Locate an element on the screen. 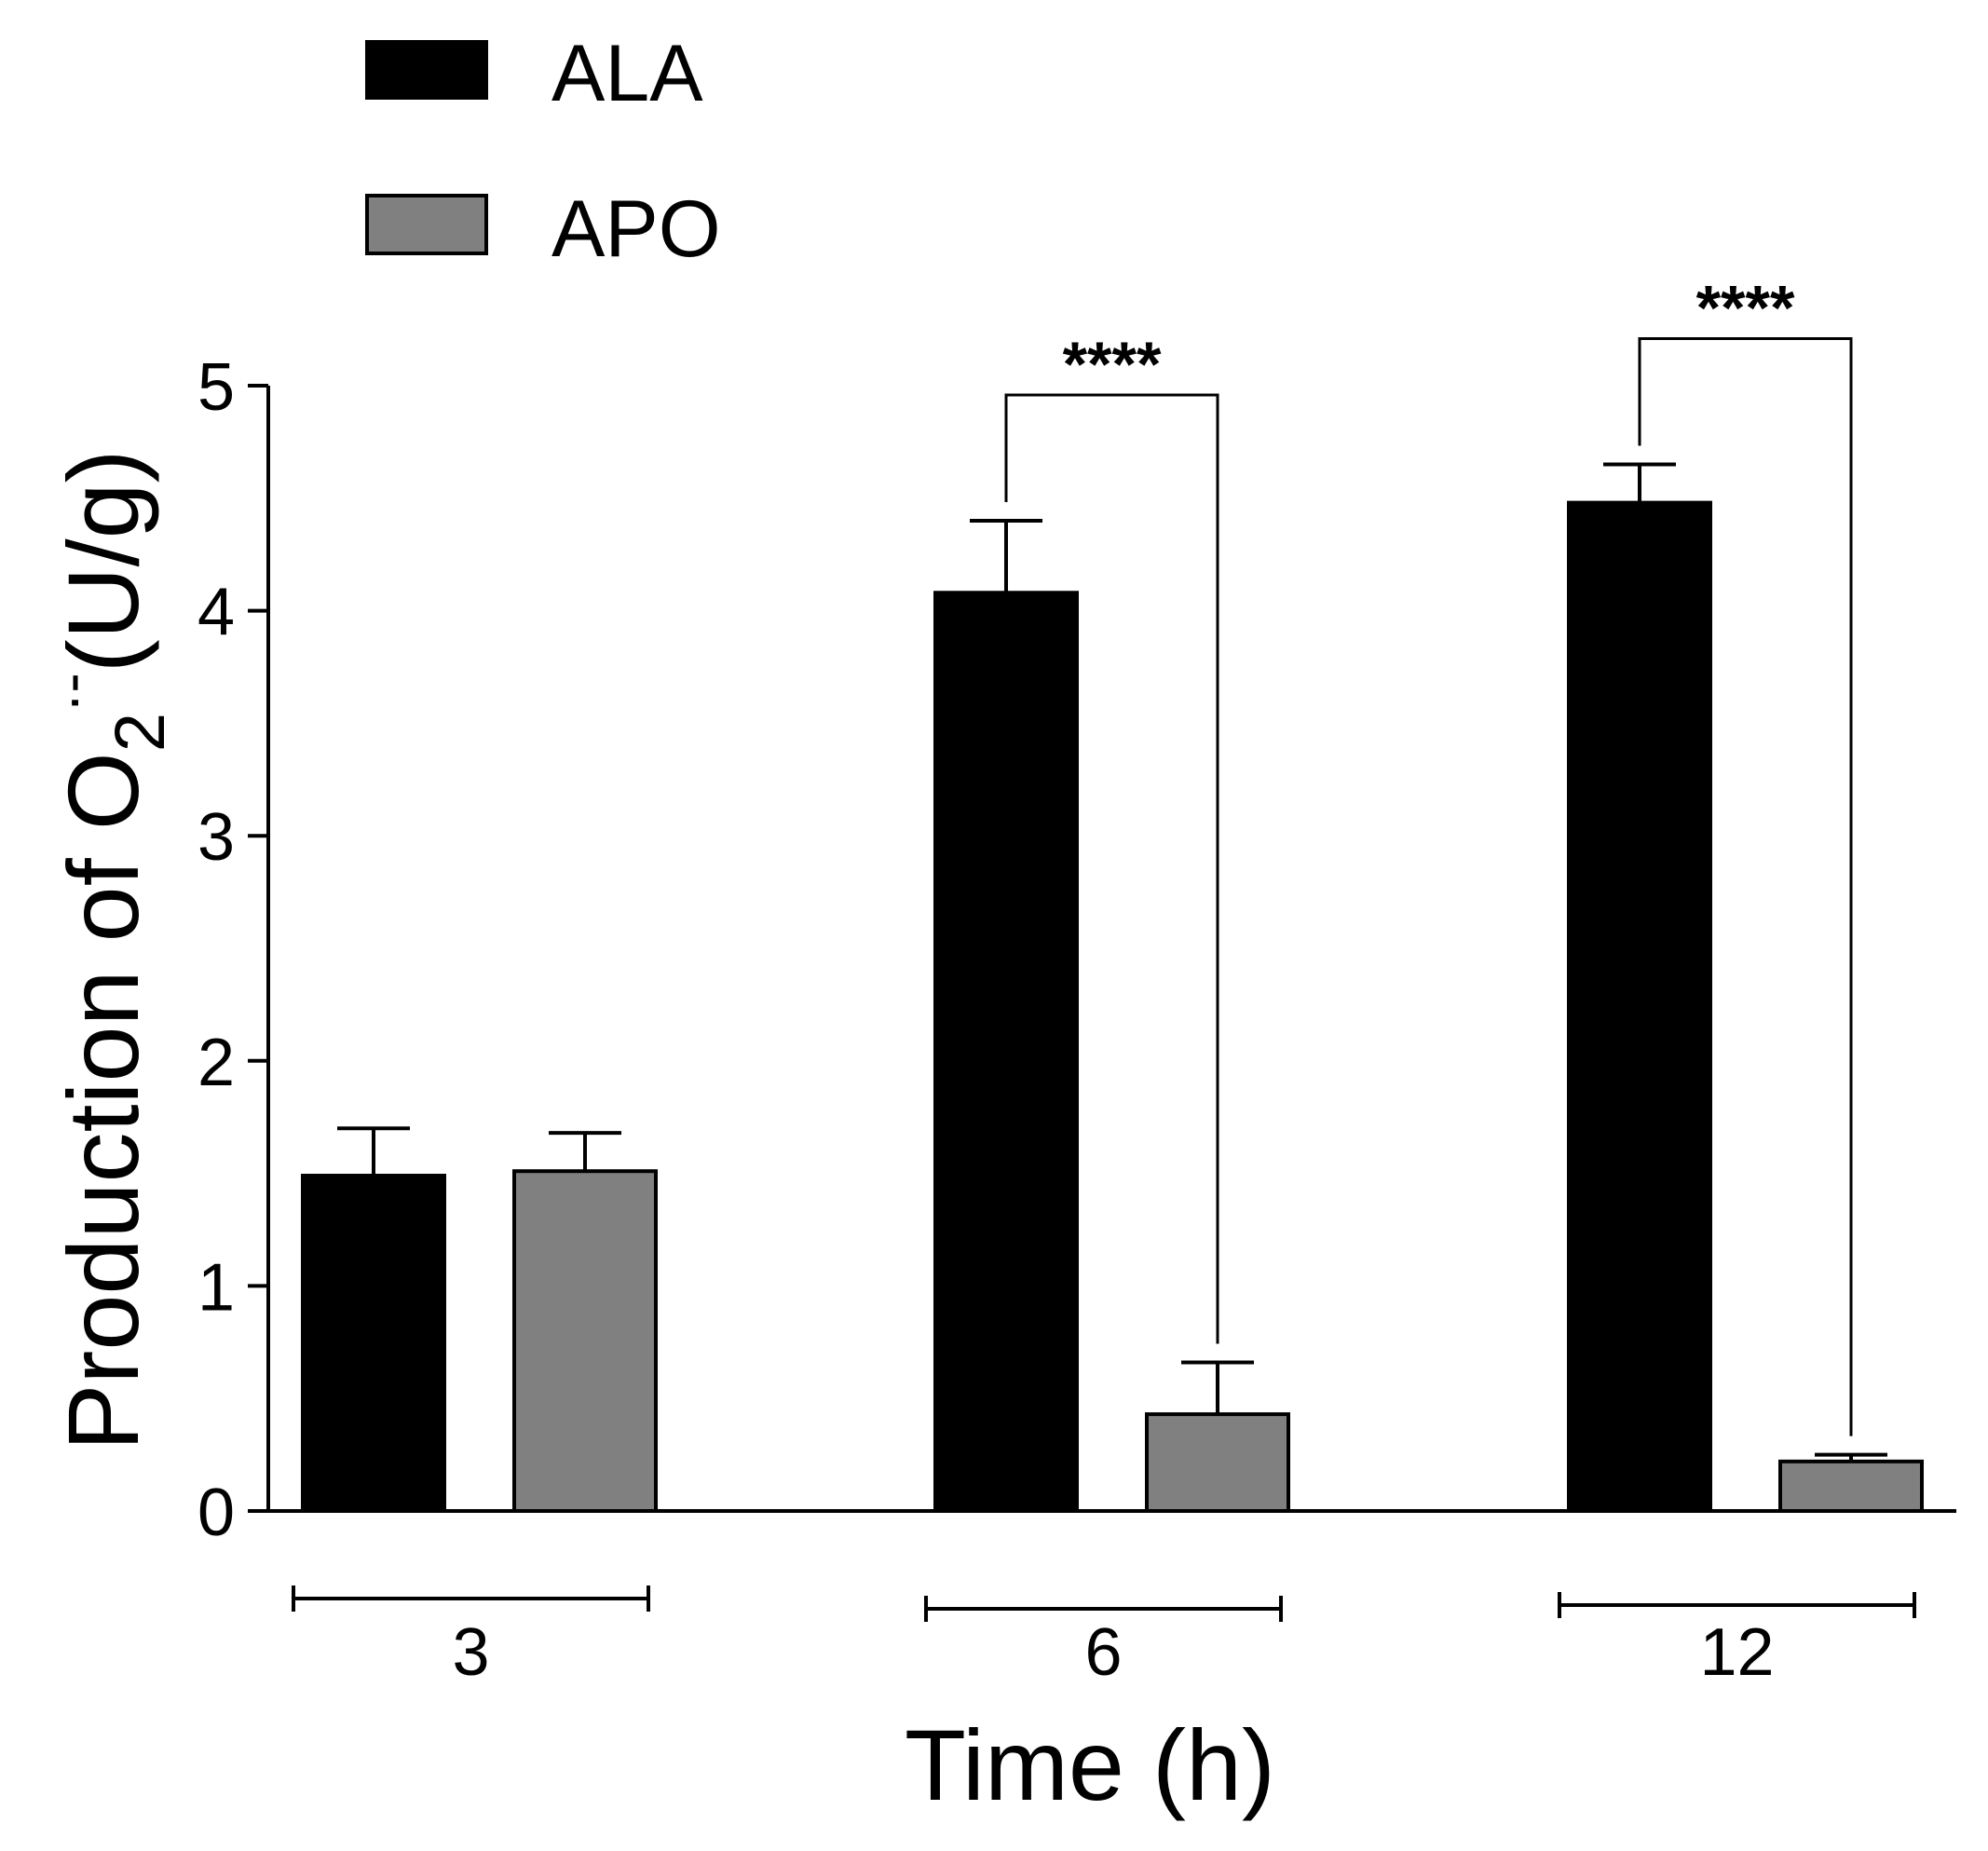 The height and width of the screenshot is (1851, 1988). bar-ala-12h is located at coordinates (1639, 1007).